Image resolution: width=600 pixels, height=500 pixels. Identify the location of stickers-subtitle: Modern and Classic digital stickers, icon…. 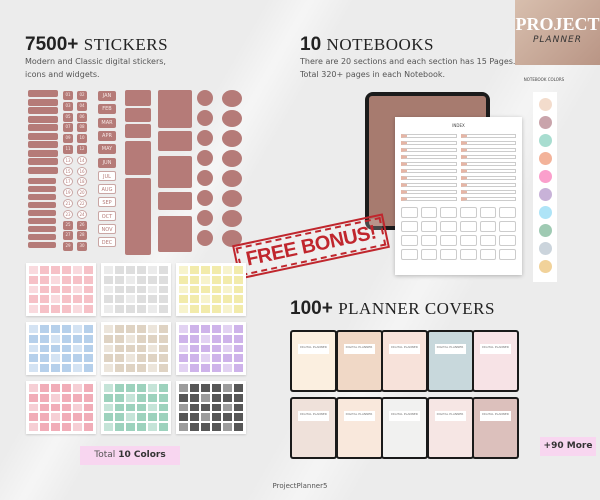
(95, 68).